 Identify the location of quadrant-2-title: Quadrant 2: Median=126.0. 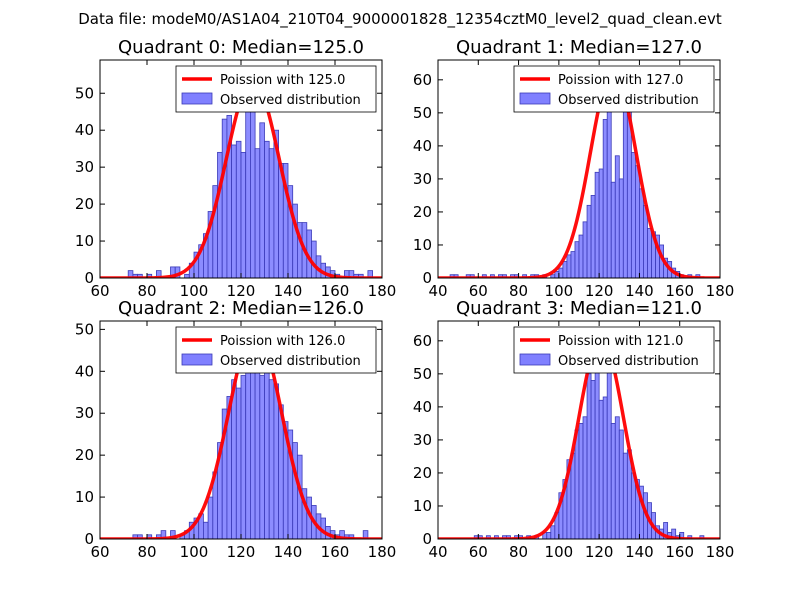
(241, 308).